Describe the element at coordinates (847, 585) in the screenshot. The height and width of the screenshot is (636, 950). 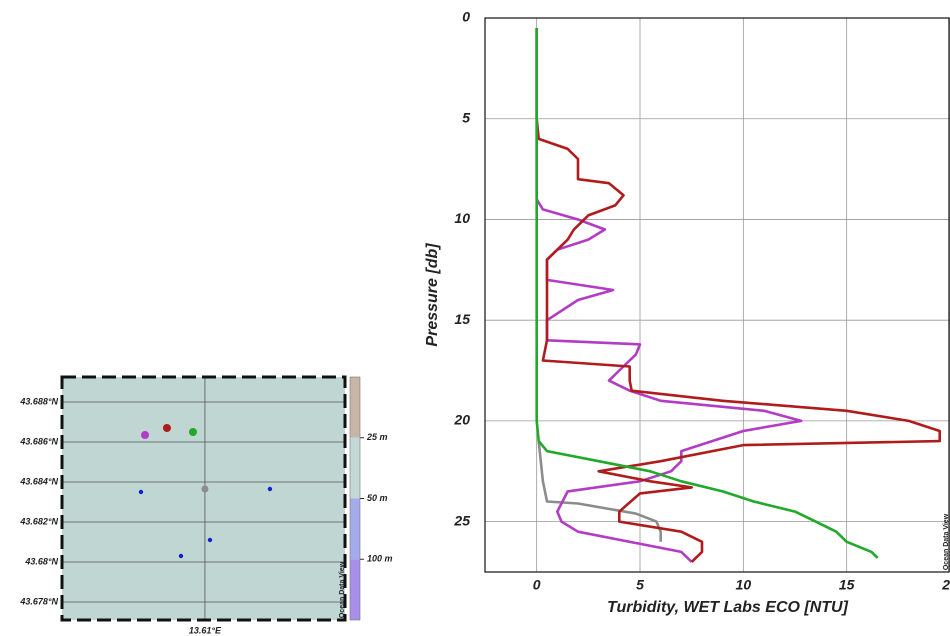
I see `x-tick-label: 15` at that location.